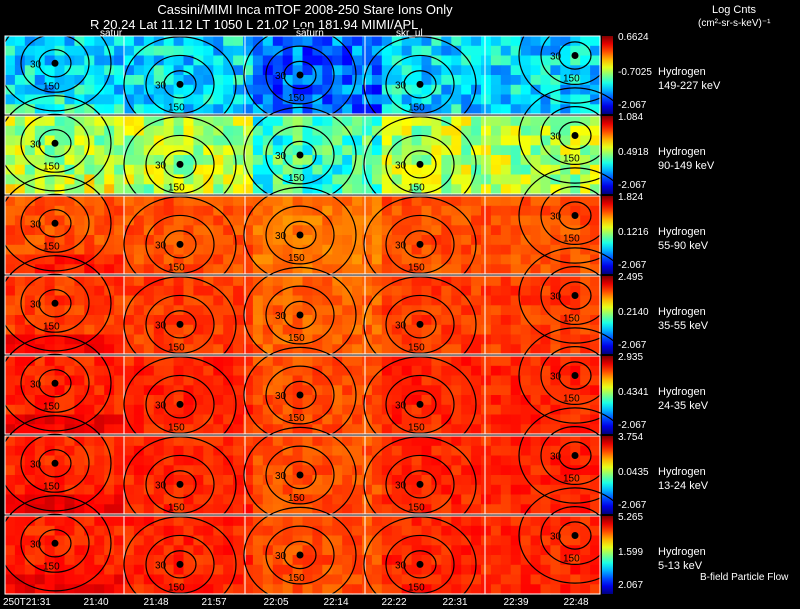 The image size is (800, 609). I want to click on colorbar-min: -2.067, so click(632, 345).